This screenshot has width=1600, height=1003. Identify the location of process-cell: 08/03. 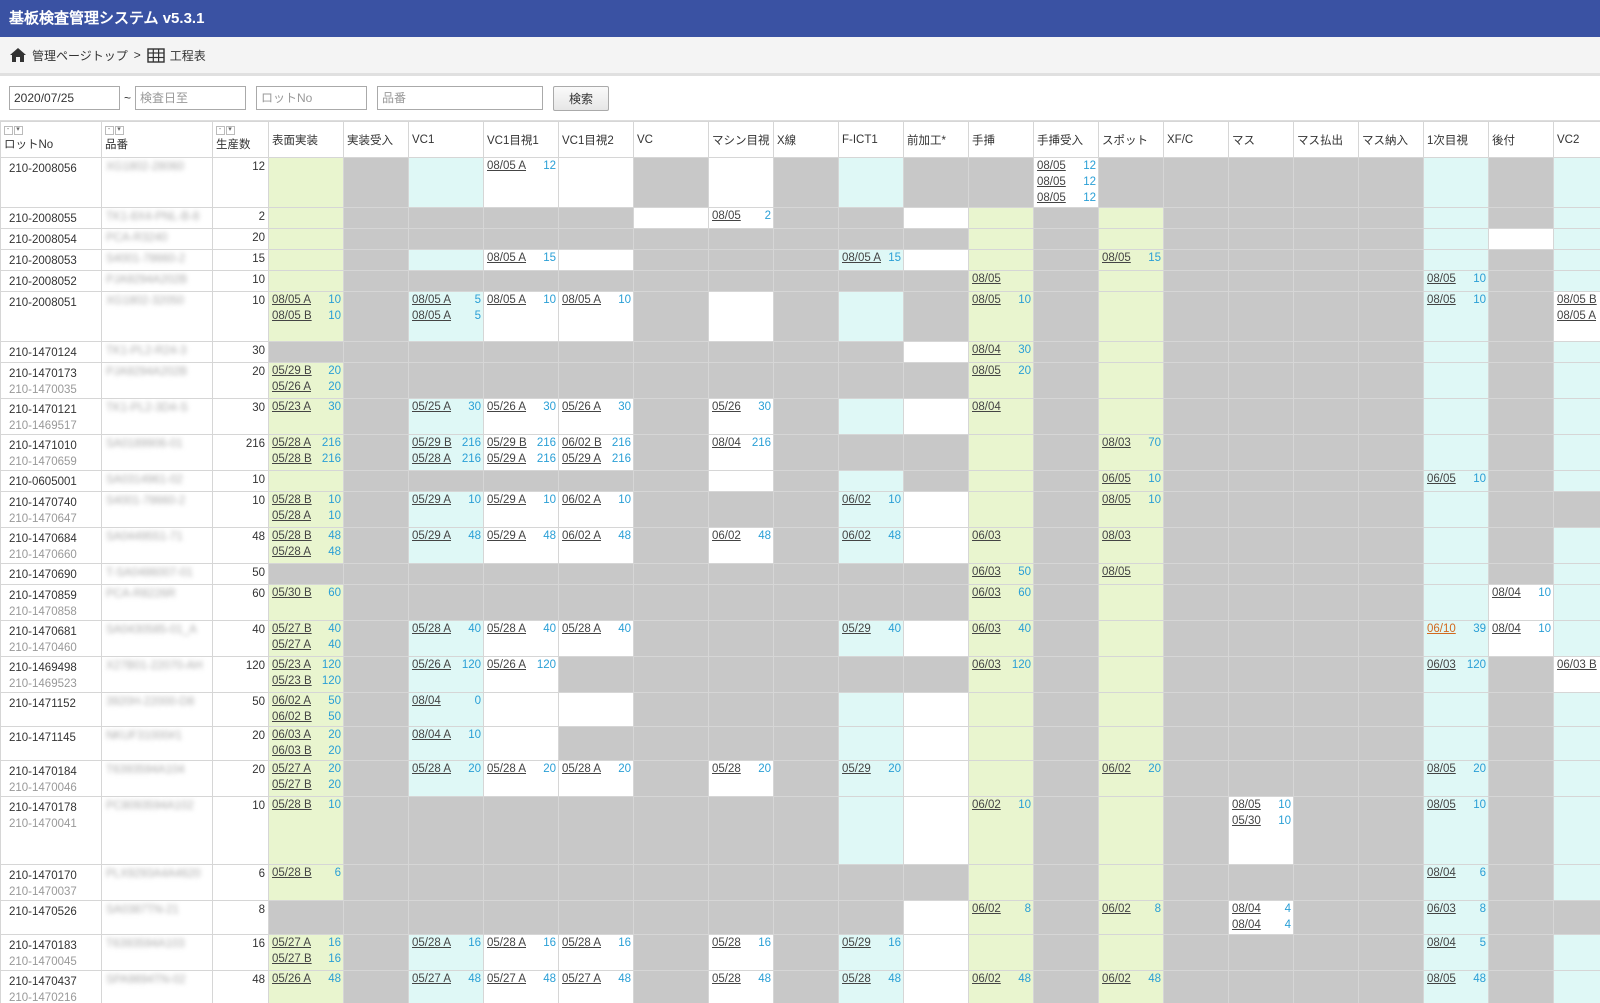
(1131, 546).